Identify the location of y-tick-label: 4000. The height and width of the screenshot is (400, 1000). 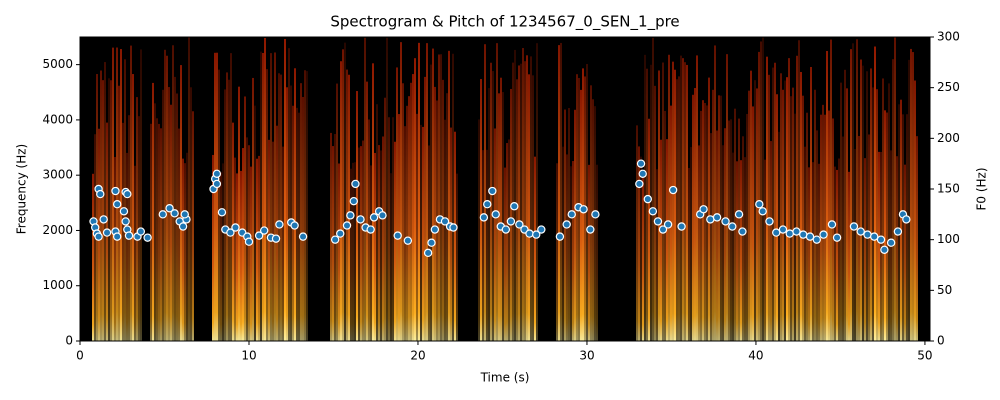
(57, 119).